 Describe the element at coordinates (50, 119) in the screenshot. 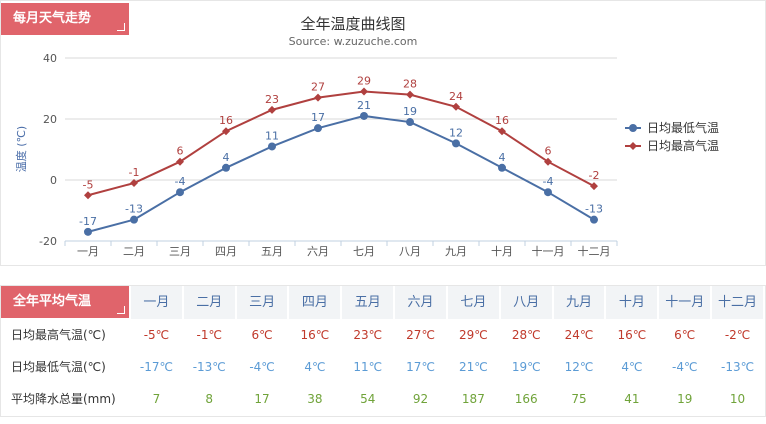

I see `y-tick-label: 20` at that location.